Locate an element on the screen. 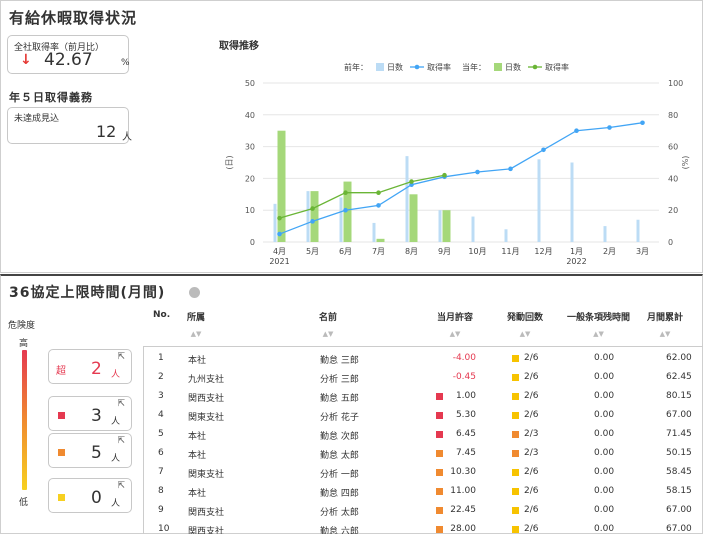  risk-count: 5 is located at coordinates (96, 453).